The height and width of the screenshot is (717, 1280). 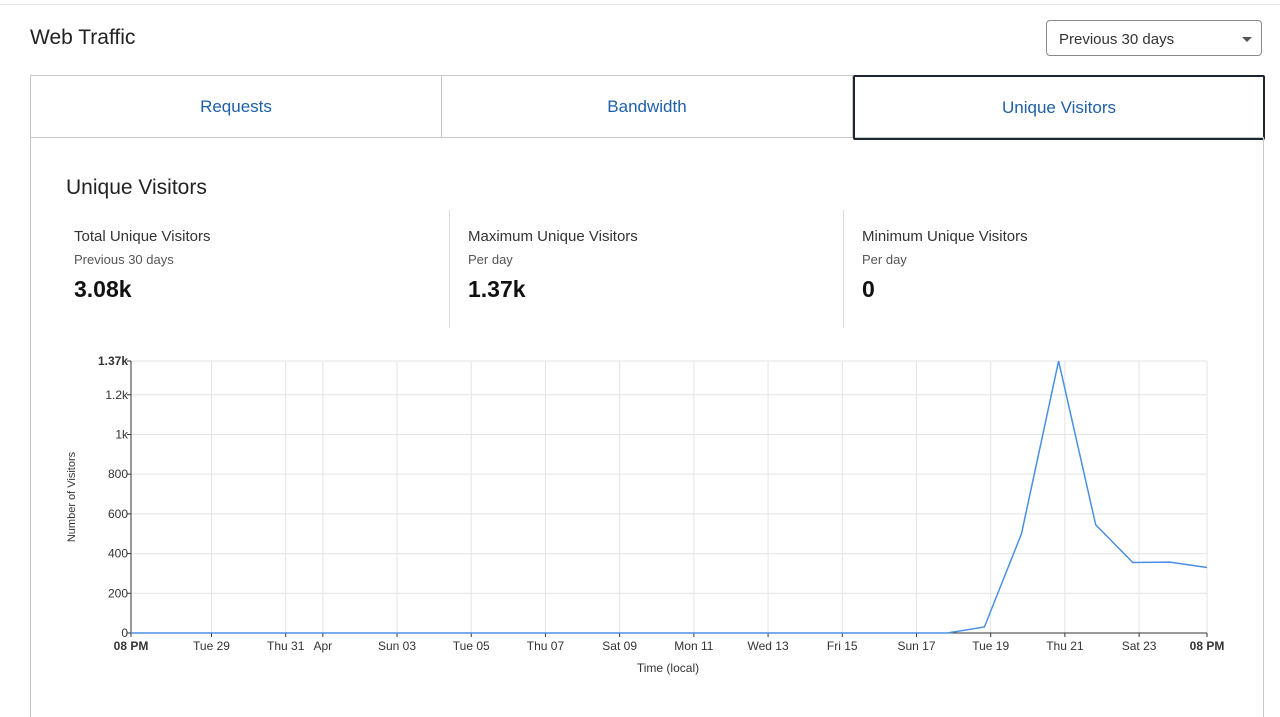 What do you see at coordinates (322, 646) in the screenshot?
I see `x-tick-label: Apr` at bounding box center [322, 646].